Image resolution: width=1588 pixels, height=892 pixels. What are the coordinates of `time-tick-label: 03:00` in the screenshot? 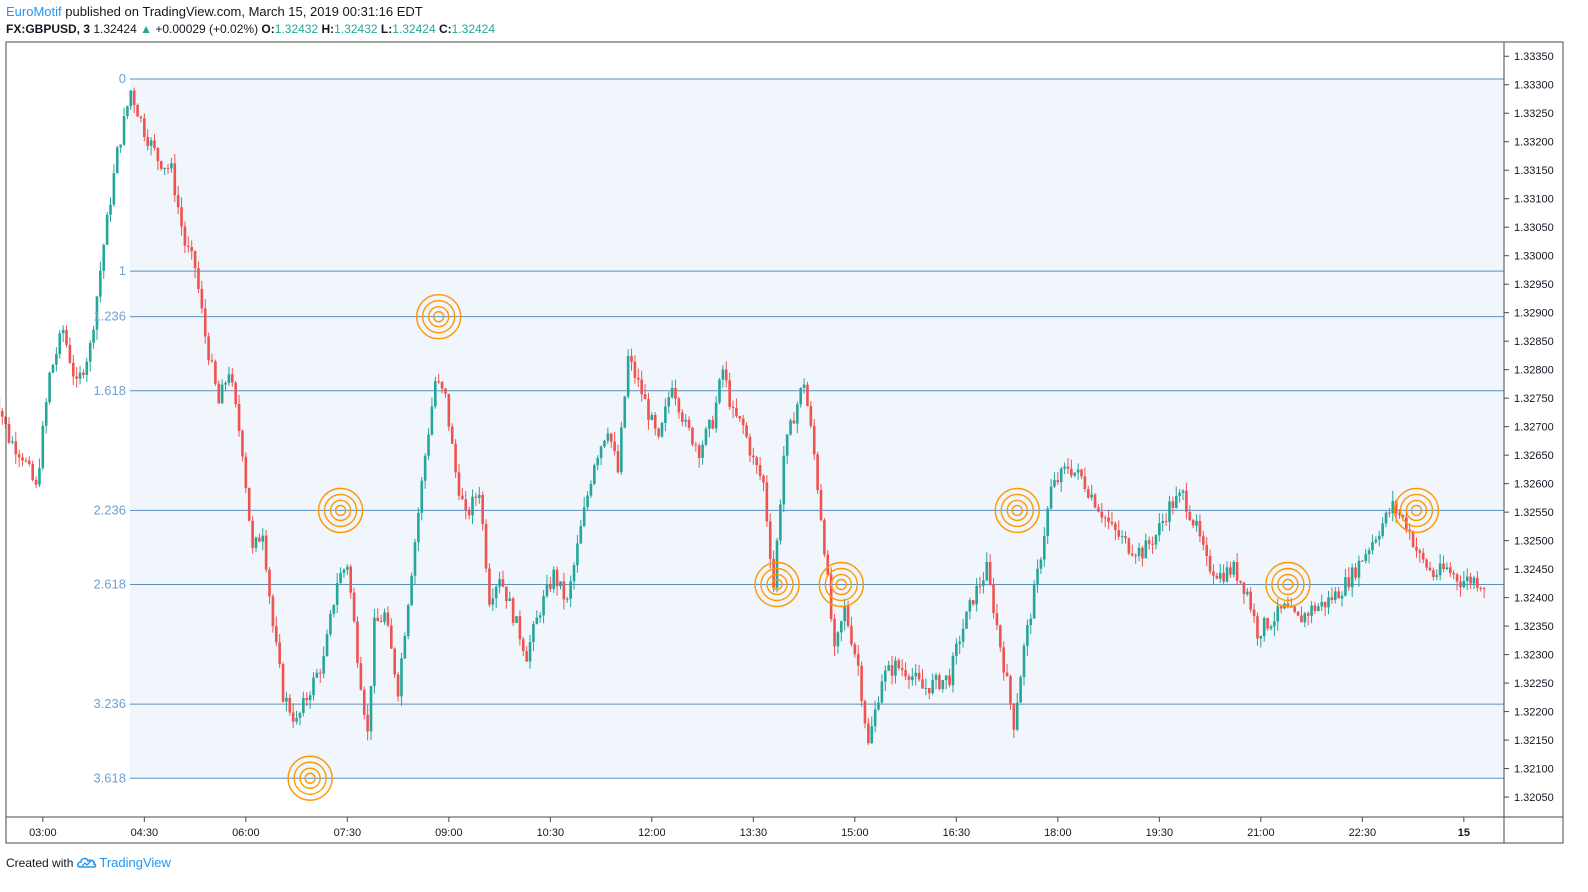 It's located at (43, 833).